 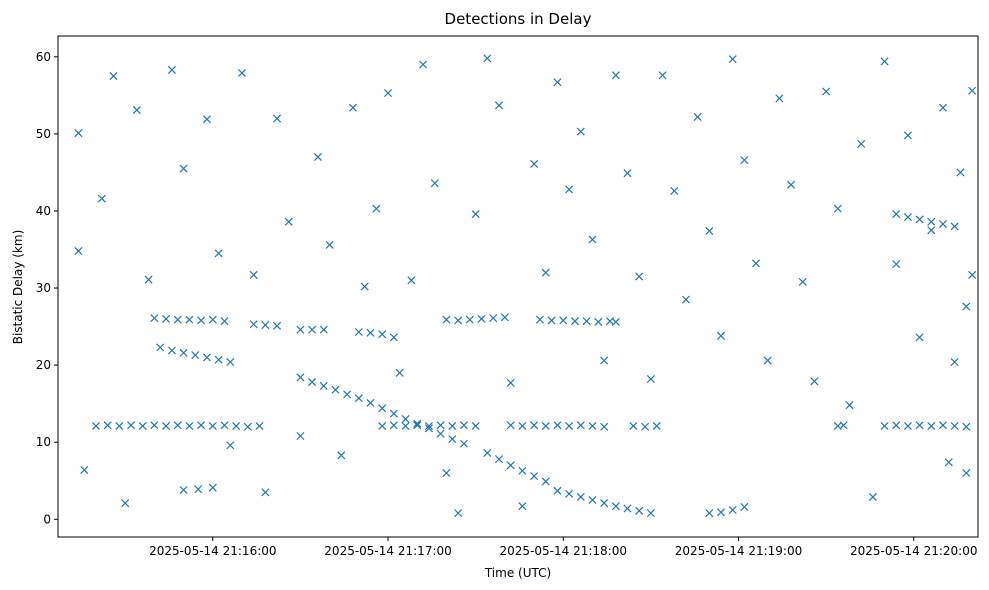 I want to click on y-tick-label: 60, so click(x=43, y=57).